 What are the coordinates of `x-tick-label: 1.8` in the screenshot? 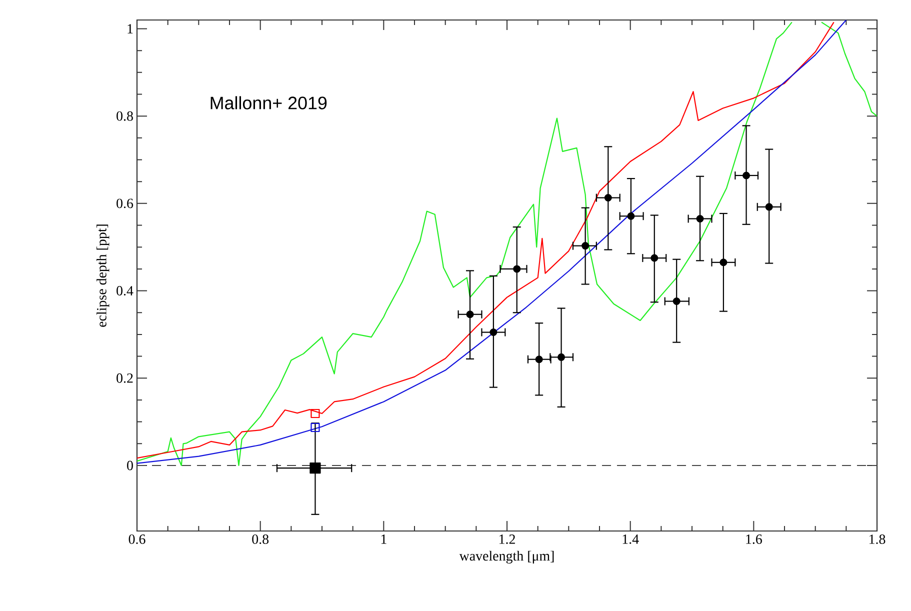 It's located at (878, 539).